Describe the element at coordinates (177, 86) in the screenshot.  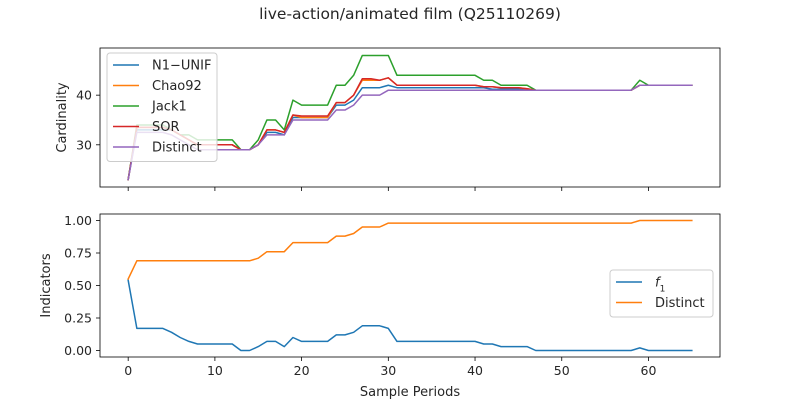
I see `legend-label-chao92: Chao92` at that location.